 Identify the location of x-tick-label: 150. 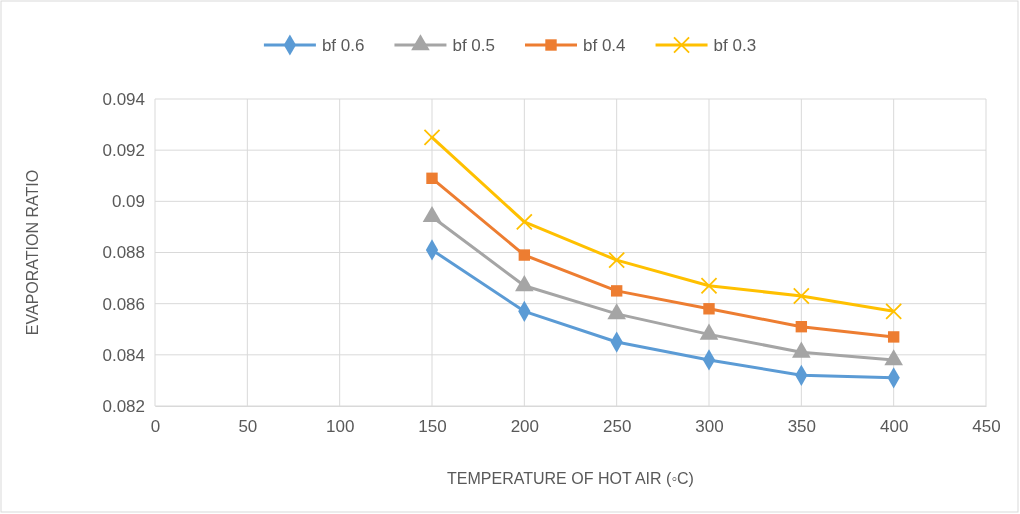
(432, 427).